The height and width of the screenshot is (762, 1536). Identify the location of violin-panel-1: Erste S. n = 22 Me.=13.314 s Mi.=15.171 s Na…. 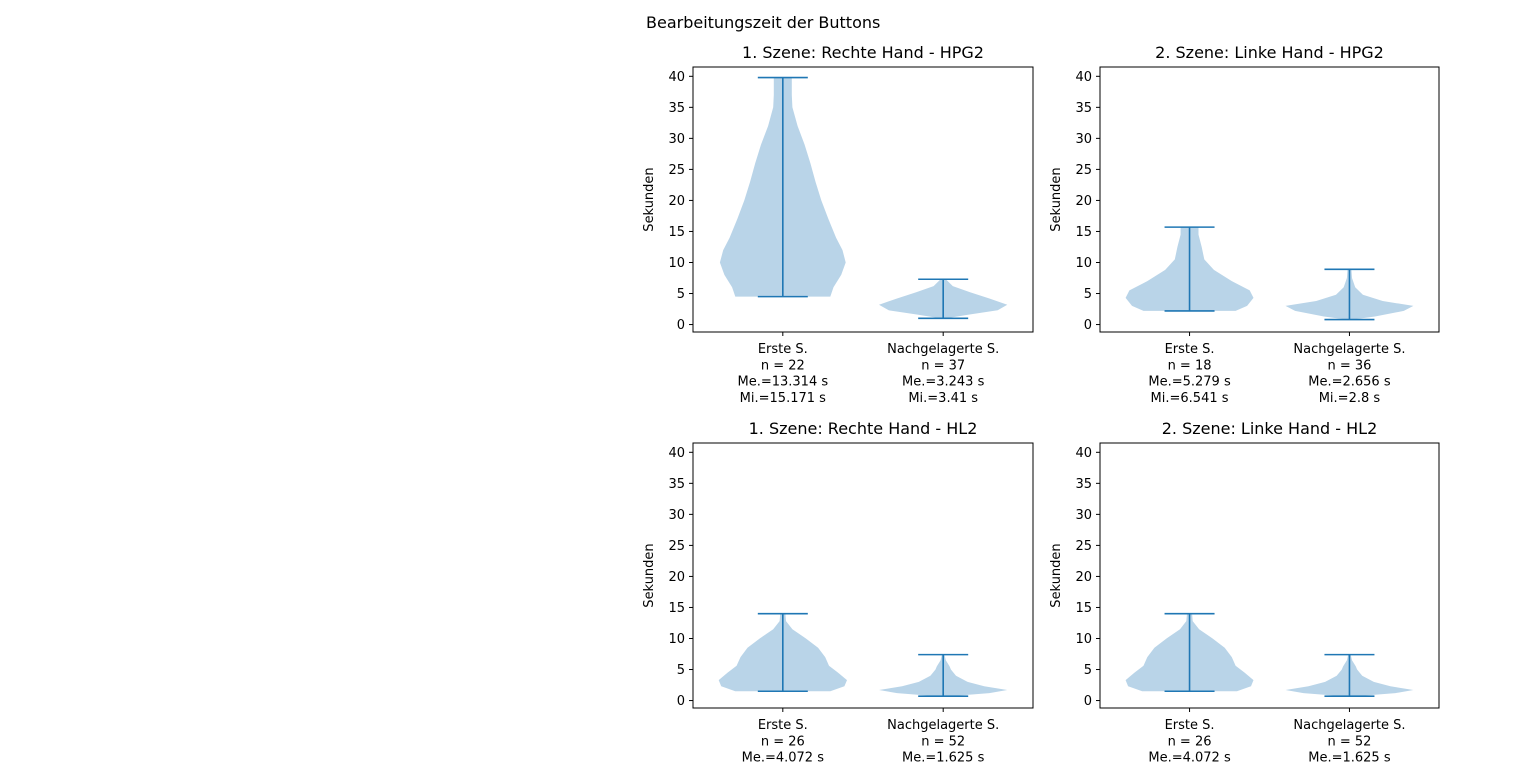
(838, 224).